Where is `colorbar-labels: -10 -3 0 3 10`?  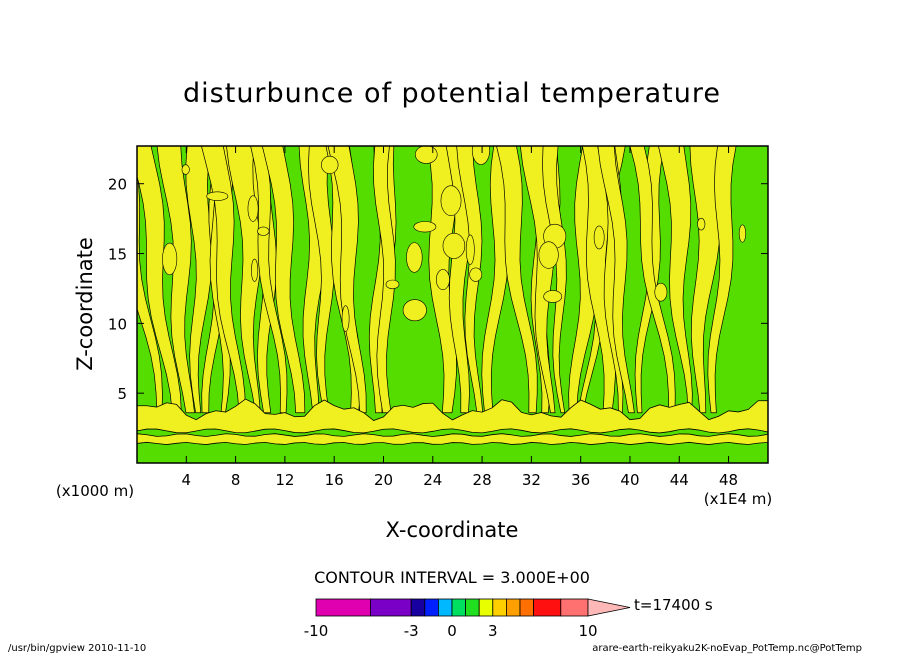 colorbar-labels: -10 -3 0 3 10 is located at coordinates (451, 631).